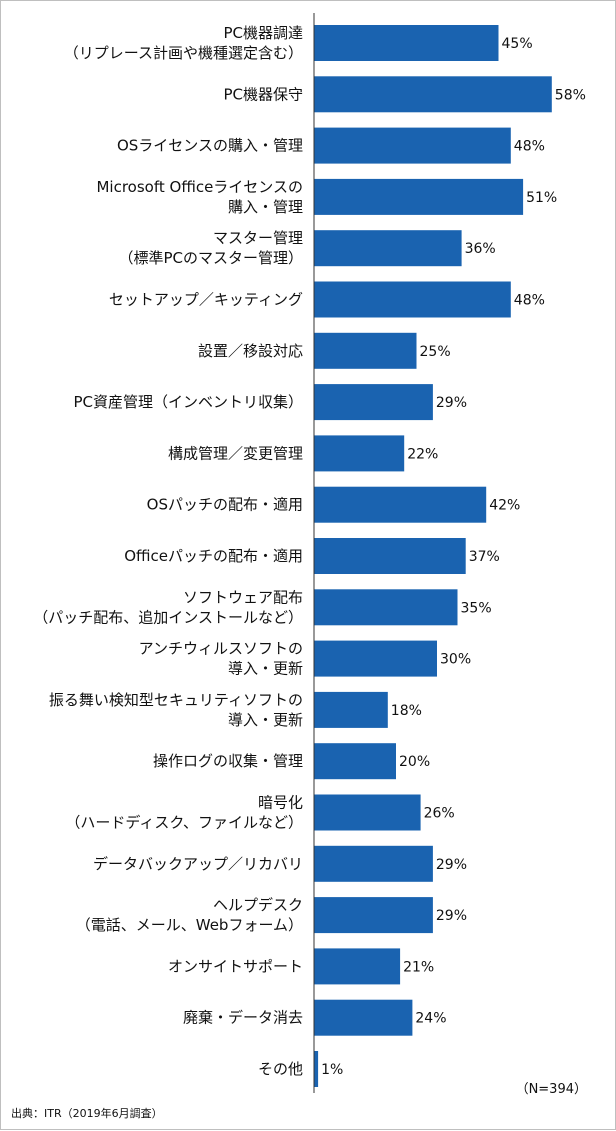  I want to click on data-label: 35%, so click(476, 608).